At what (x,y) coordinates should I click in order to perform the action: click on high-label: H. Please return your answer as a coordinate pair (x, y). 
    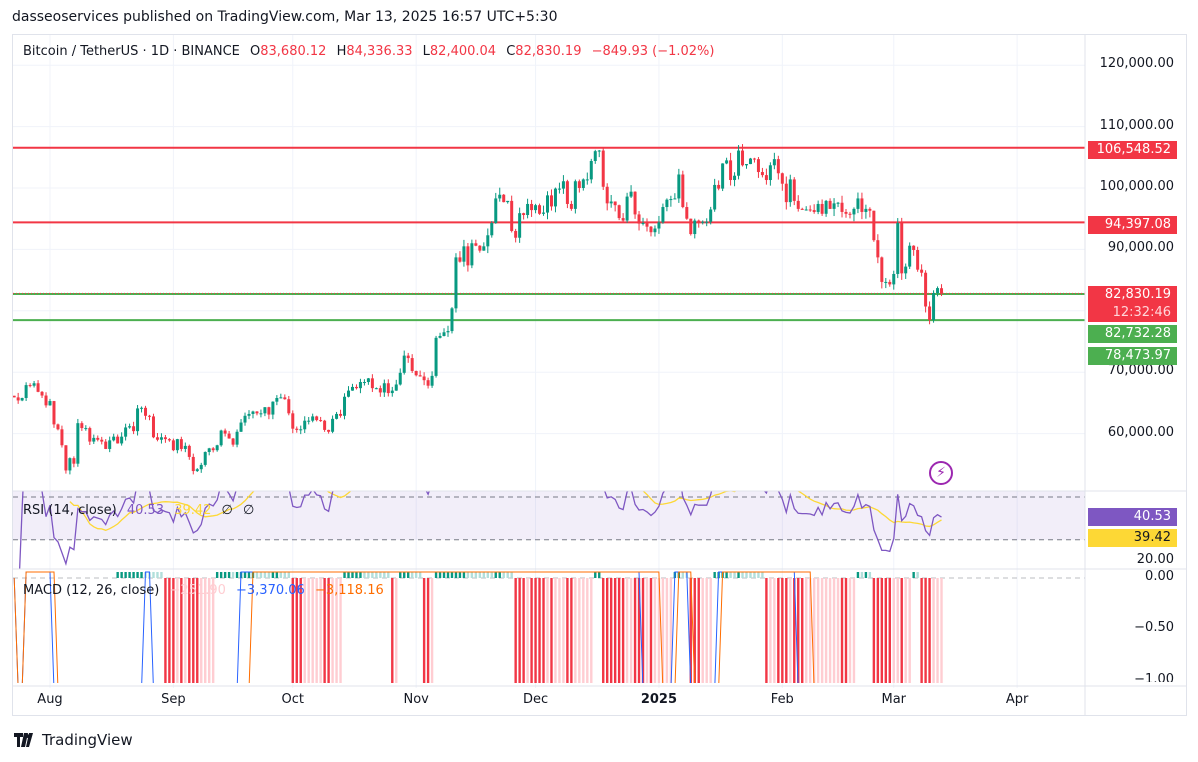
    Looking at the image, I should click on (341, 51).